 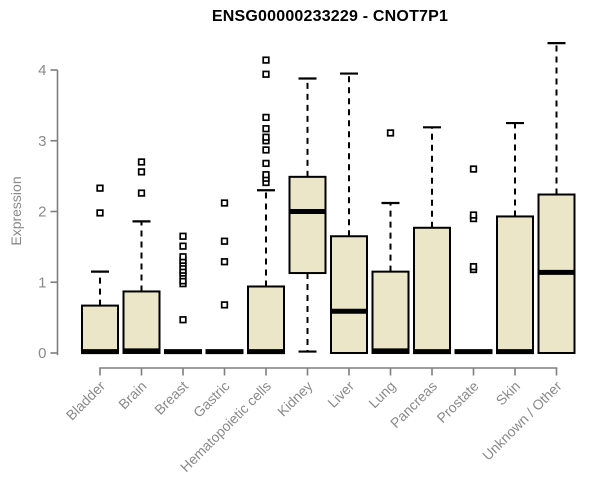 What do you see at coordinates (381, 394) in the screenshot?
I see `x-category-label-lung: Lung` at bounding box center [381, 394].